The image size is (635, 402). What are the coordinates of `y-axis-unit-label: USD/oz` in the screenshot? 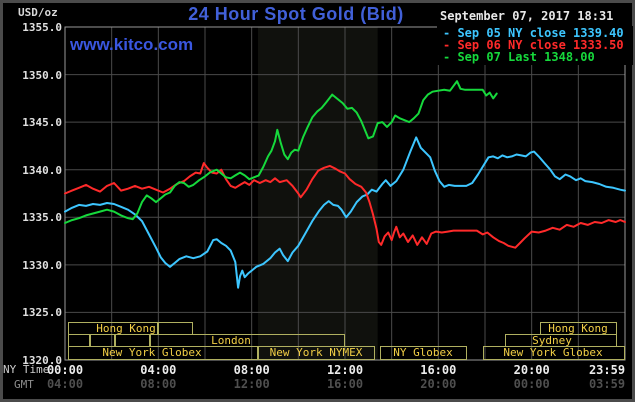 It's located at (38, 12).